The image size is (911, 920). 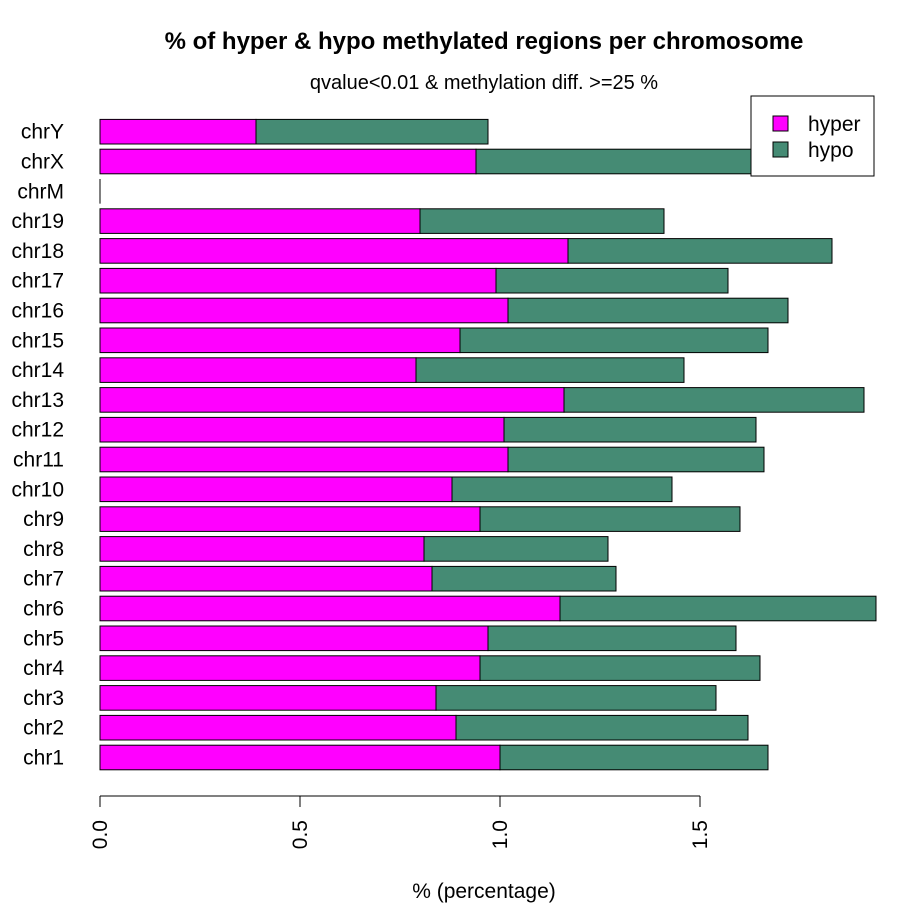 What do you see at coordinates (37, 221) in the screenshot?
I see `y-tick-label-chr19: chr19` at bounding box center [37, 221].